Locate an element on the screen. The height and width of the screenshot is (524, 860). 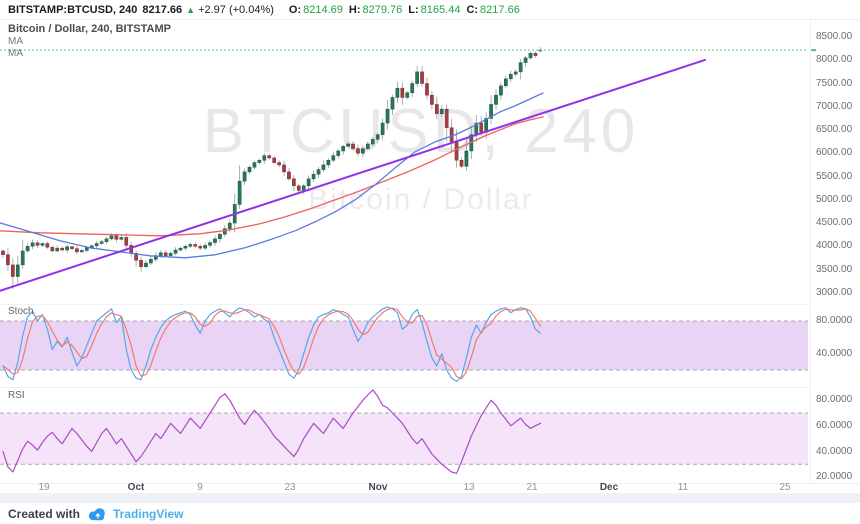
ma-red-line is located at coordinates (272, 176).